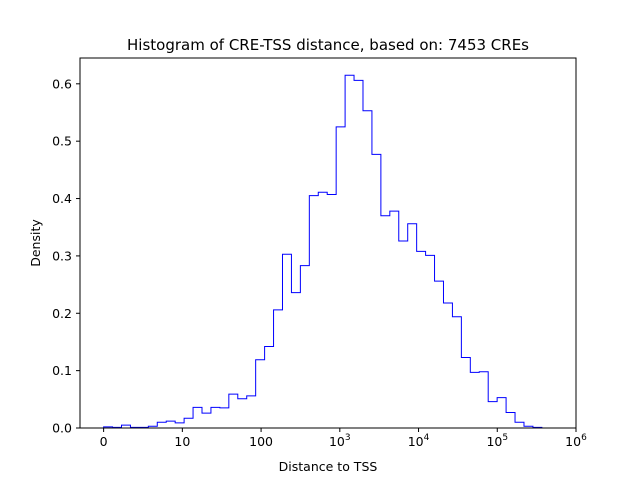 The height and width of the screenshot is (480, 640). What do you see at coordinates (497, 441) in the screenshot?
I see `x-tick-label: 10⁵` at bounding box center [497, 441].